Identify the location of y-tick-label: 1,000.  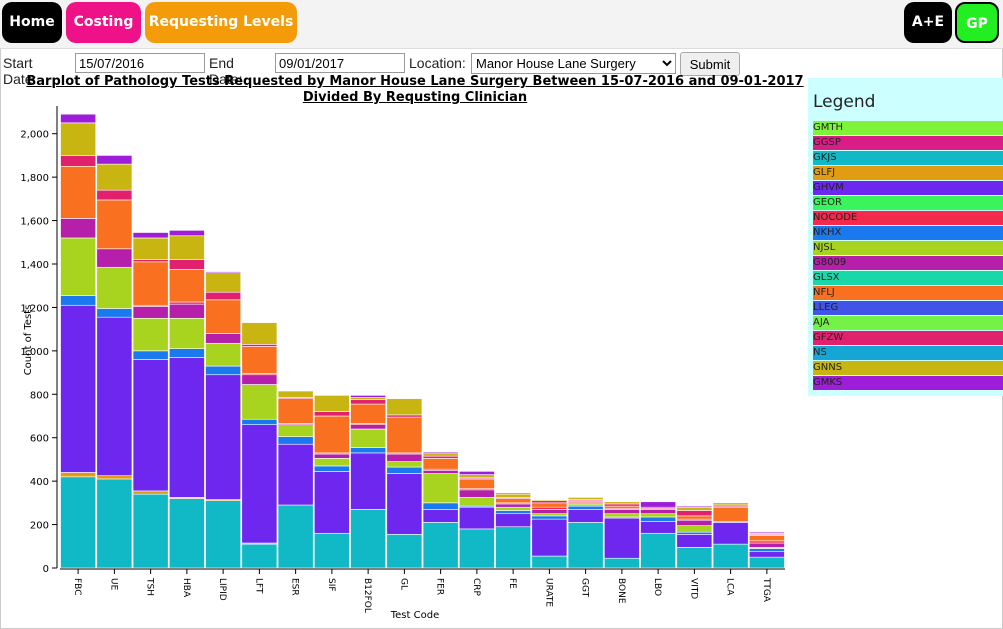
(34, 352).